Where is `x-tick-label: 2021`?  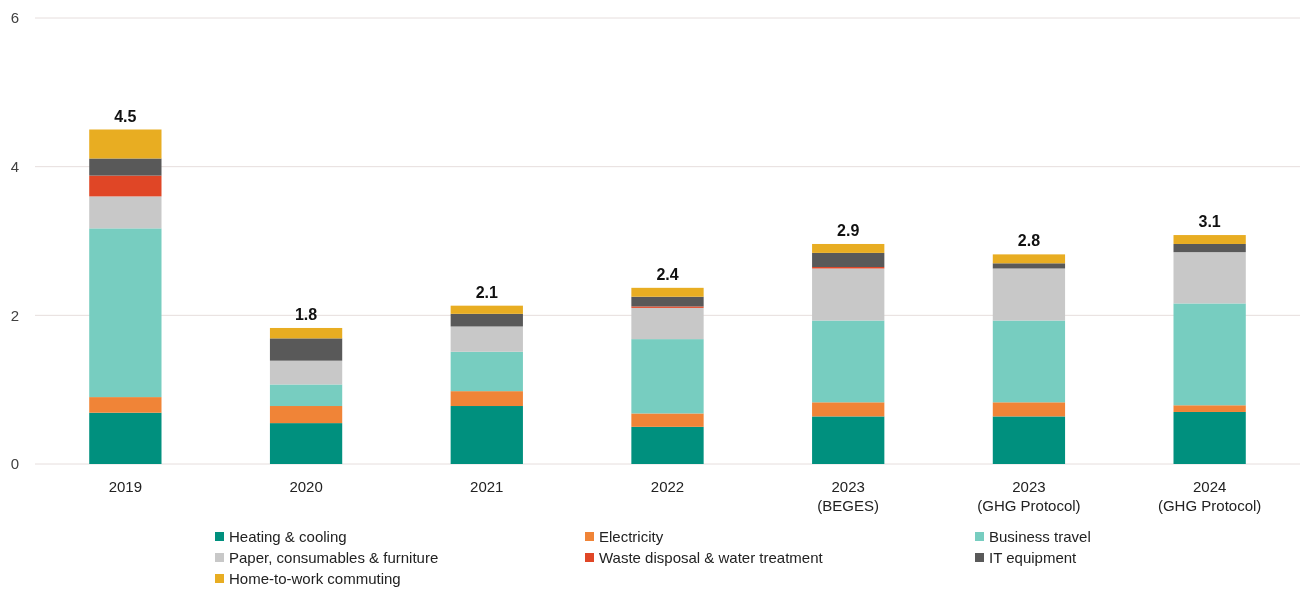
x-tick-label: 2021 is located at coordinates (487, 486).